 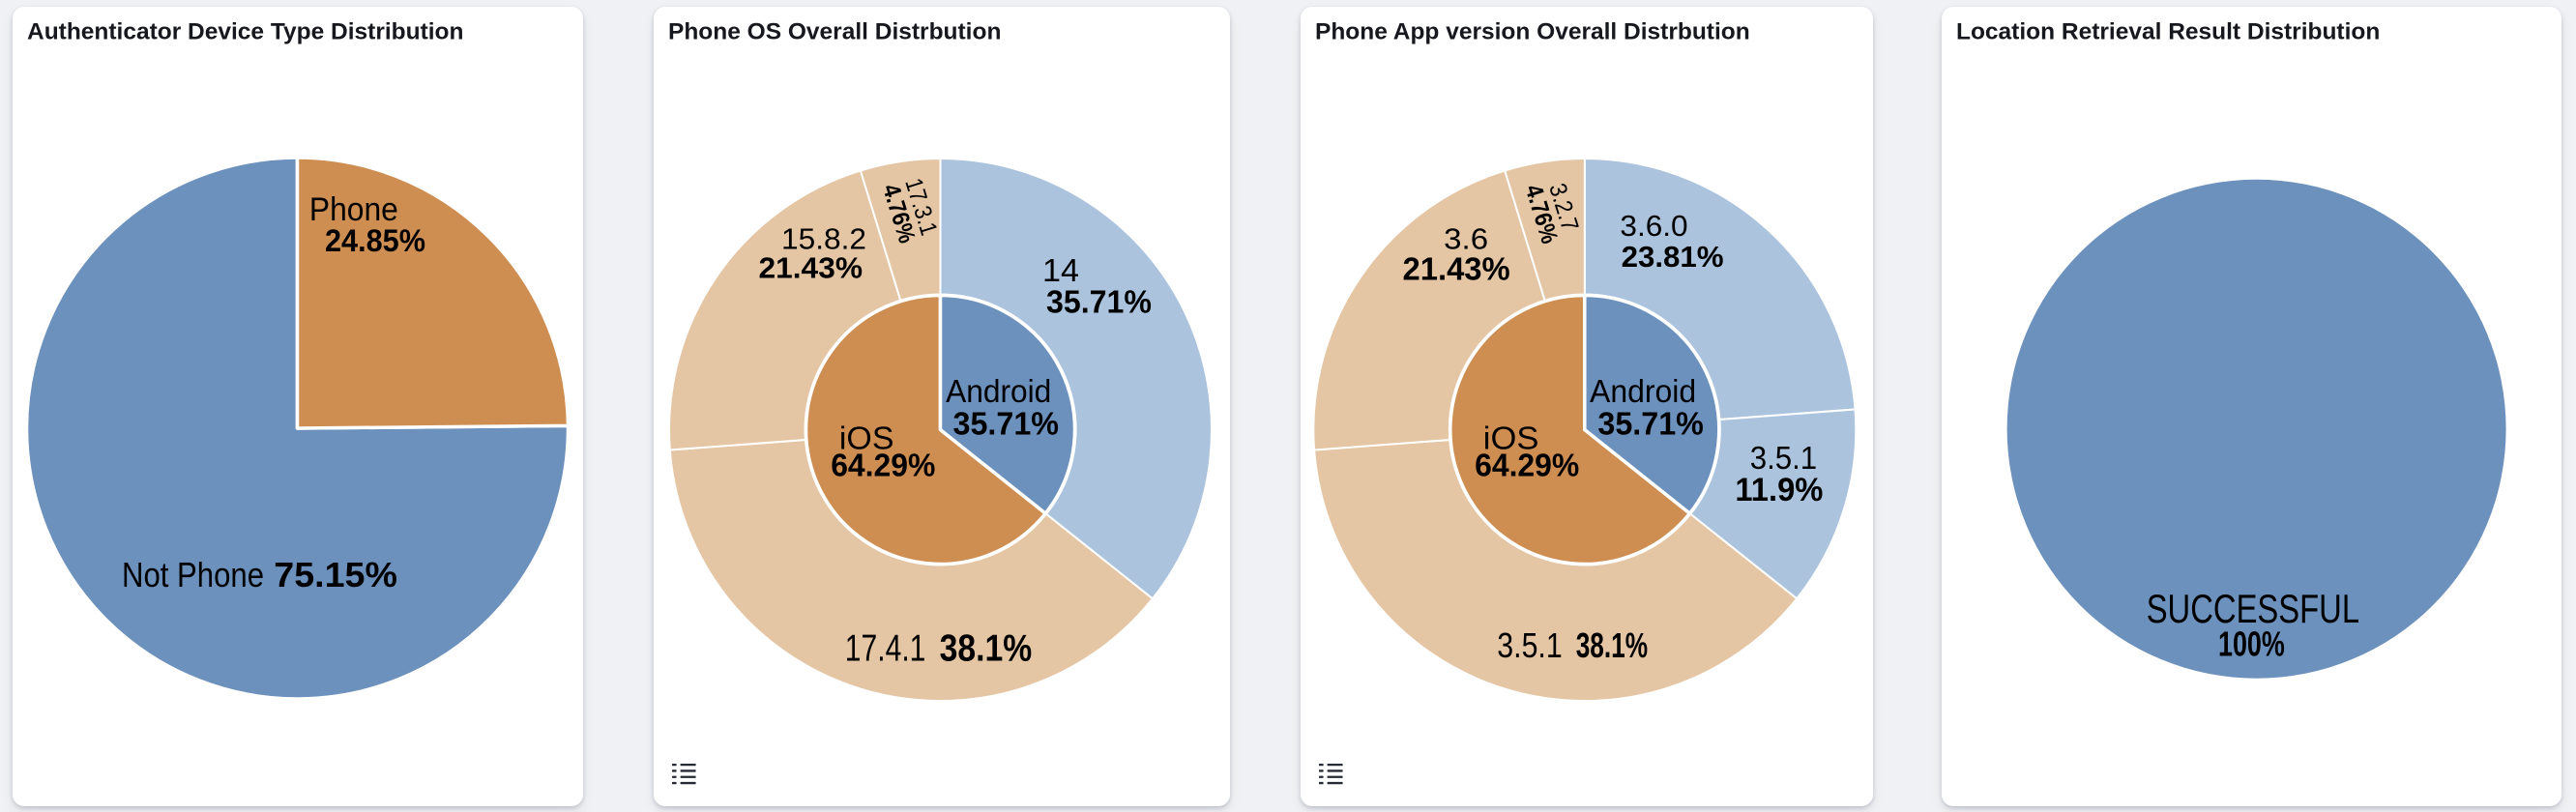 What do you see at coordinates (245, 32) in the screenshot?
I see `svg-text:Authenticator Device Type Dist: Authenticator Device Type Distribution` at bounding box center [245, 32].